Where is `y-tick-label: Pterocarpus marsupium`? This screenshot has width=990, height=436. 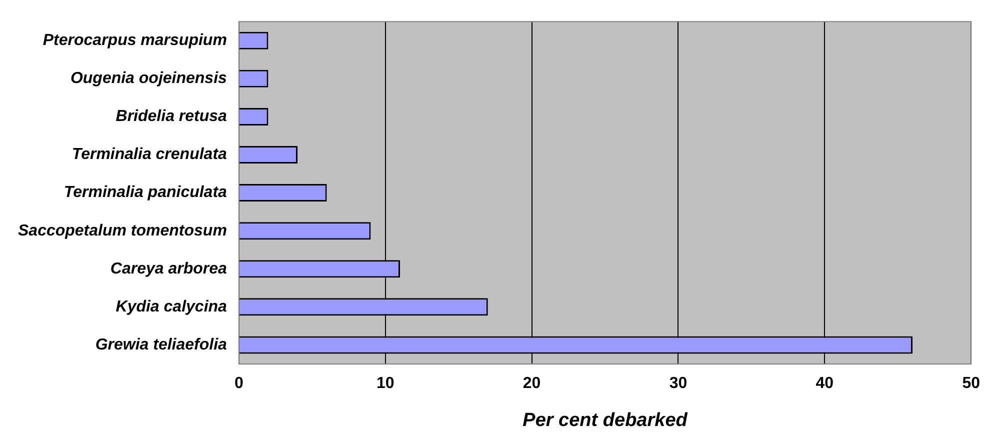
y-tick-label: Pterocarpus marsupium is located at coordinates (134, 41).